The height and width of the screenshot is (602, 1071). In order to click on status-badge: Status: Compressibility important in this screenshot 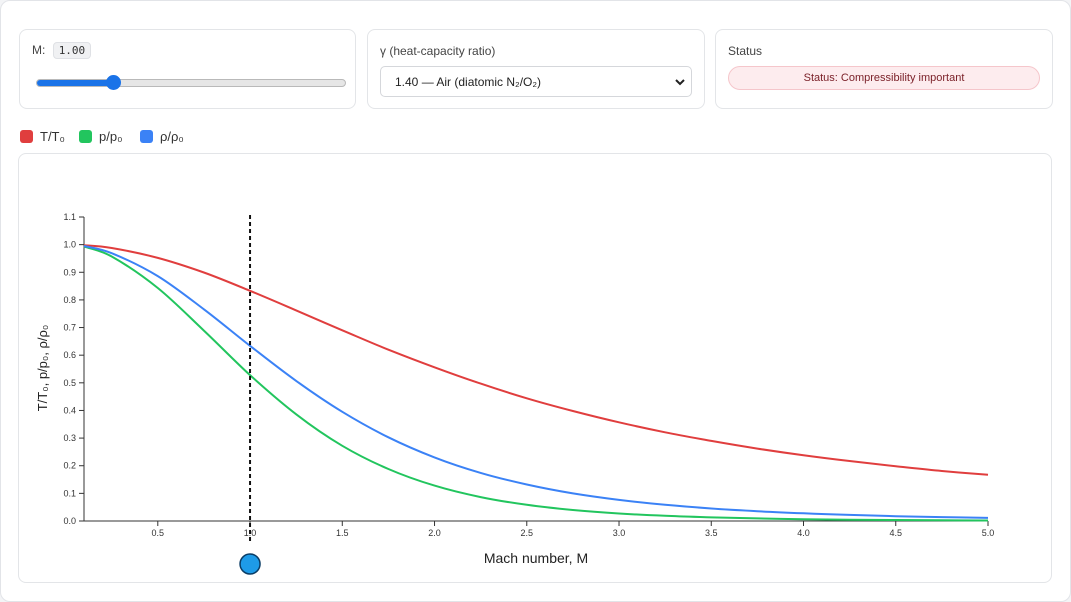, I will do `click(884, 78)`.